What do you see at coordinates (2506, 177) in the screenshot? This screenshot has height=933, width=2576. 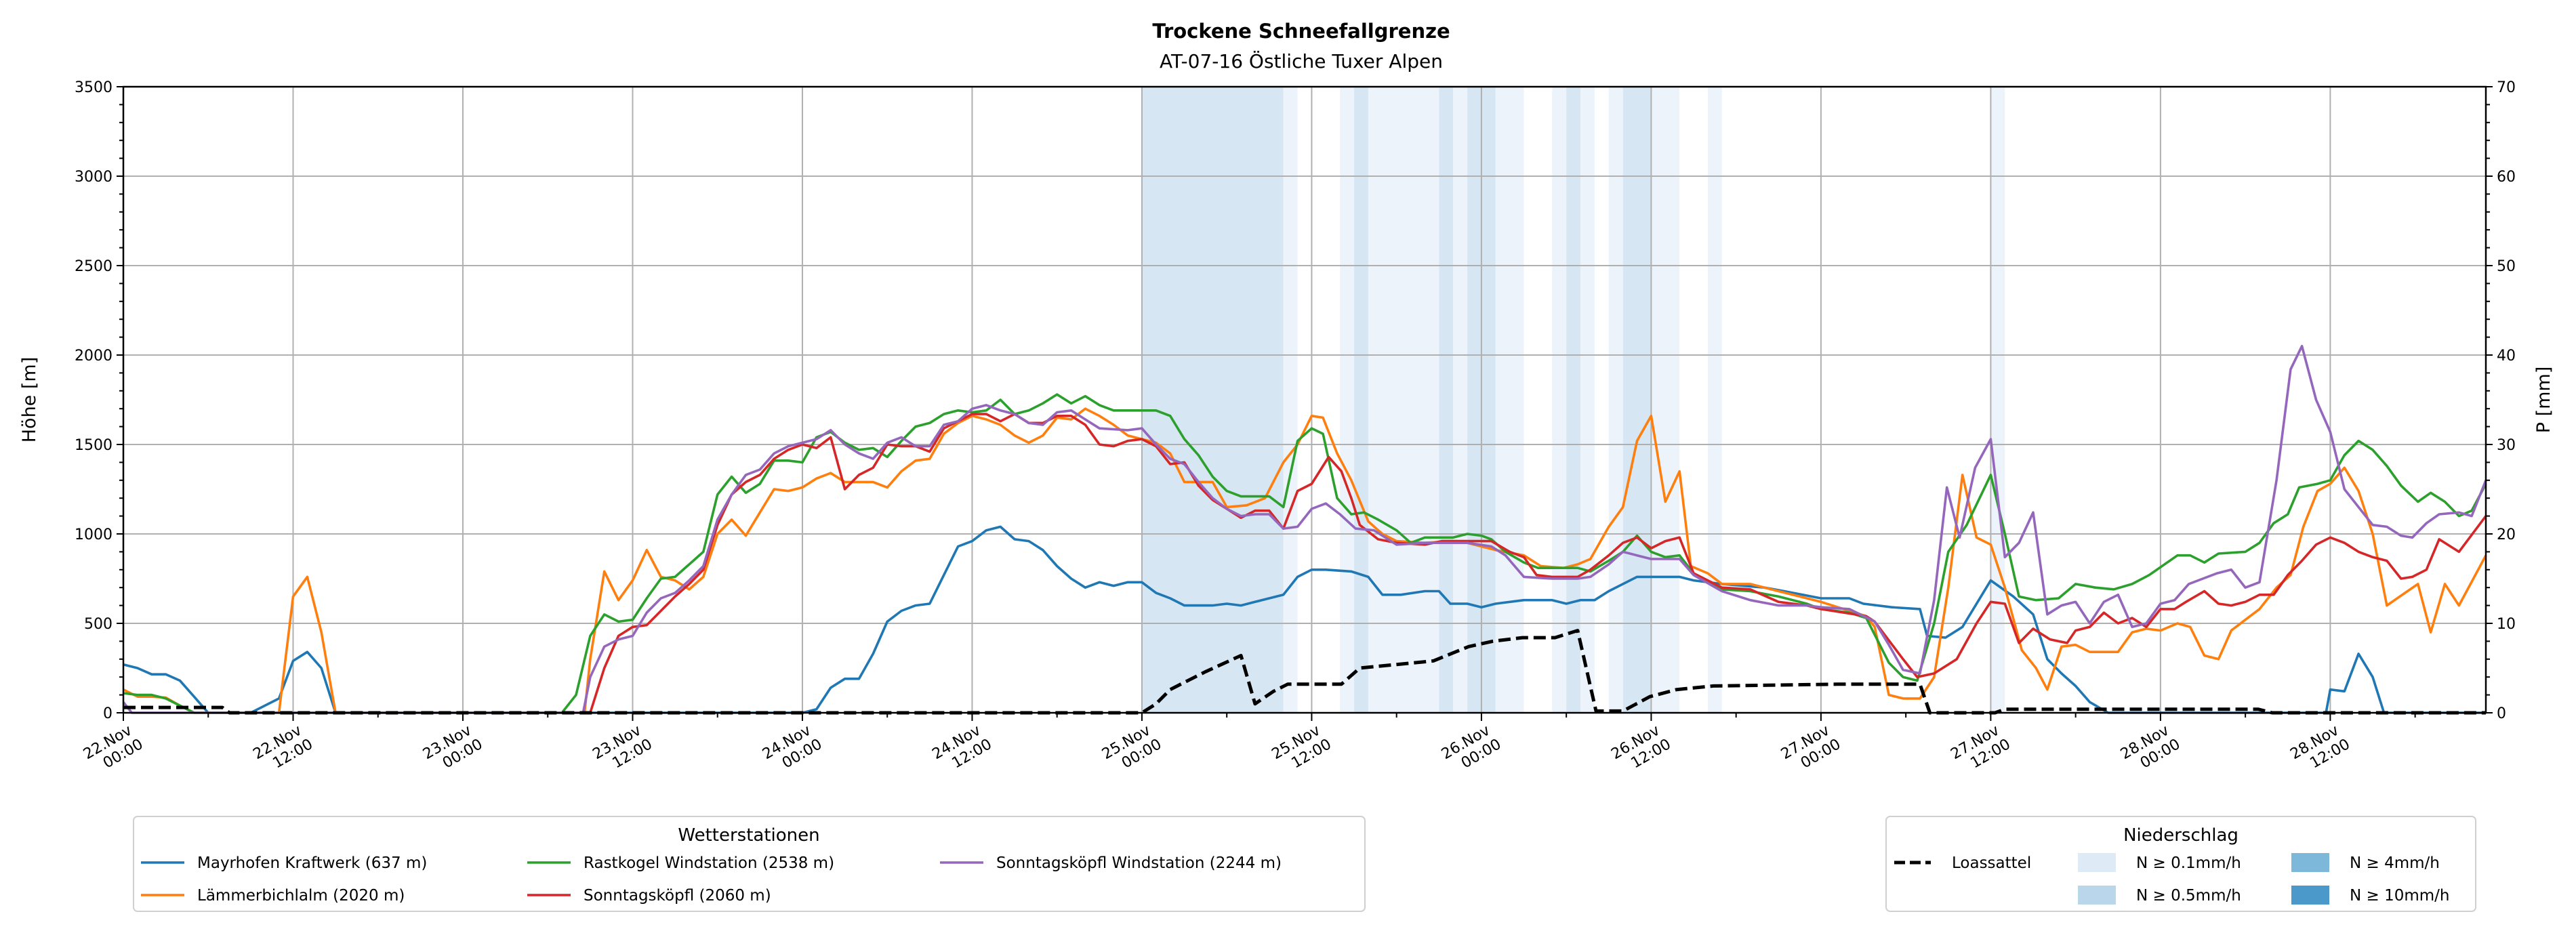 I see `y-right-tick-label: 60` at bounding box center [2506, 177].